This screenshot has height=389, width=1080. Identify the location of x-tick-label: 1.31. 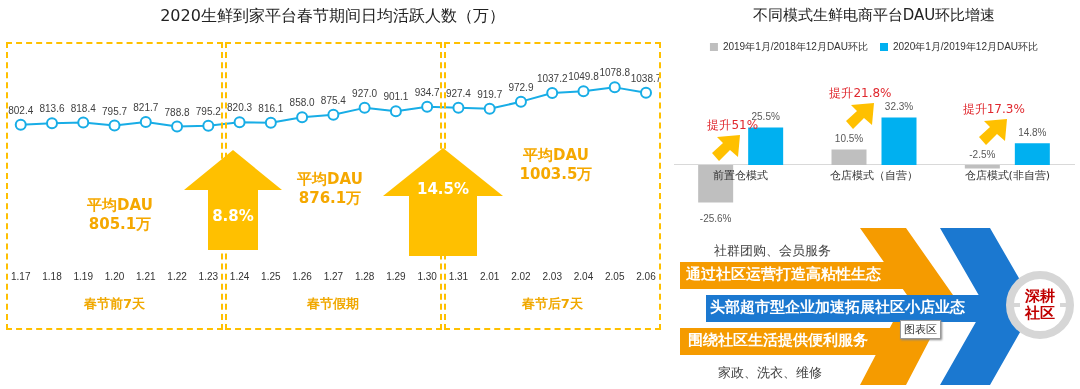
(458, 276).